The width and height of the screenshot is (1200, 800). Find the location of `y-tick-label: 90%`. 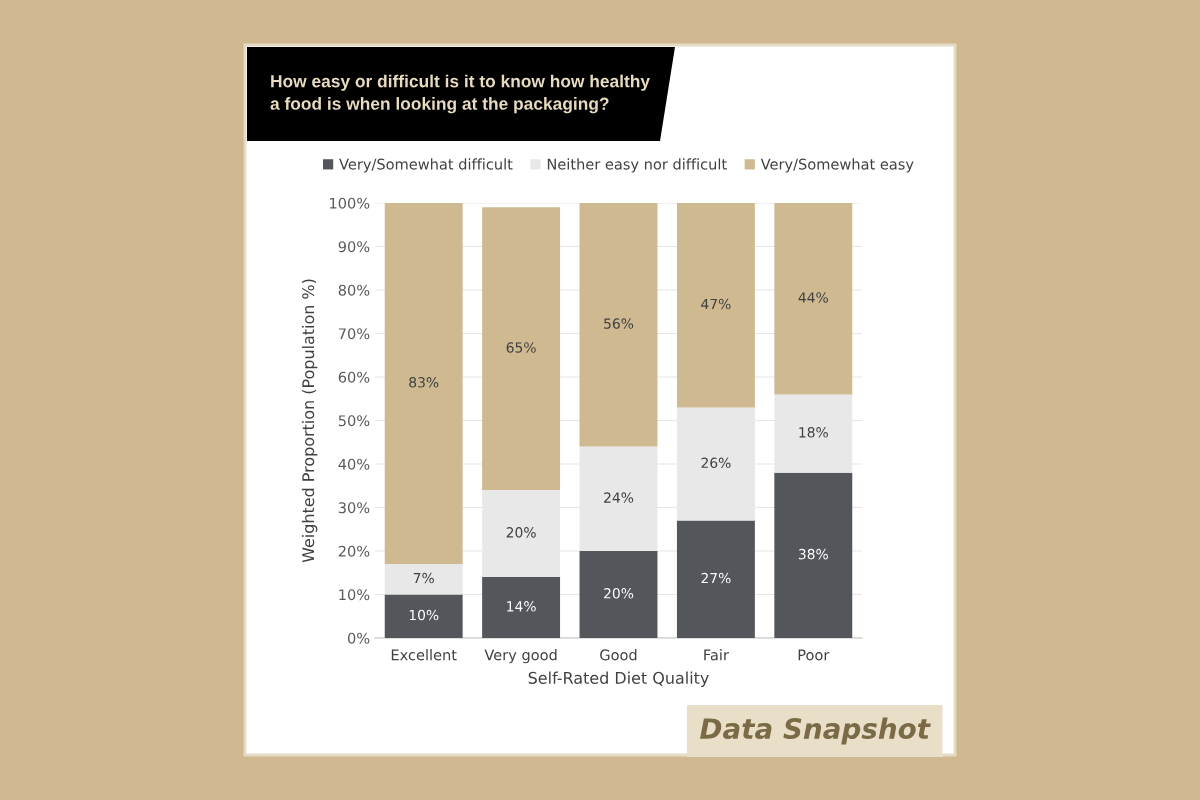

y-tick-label: 90% is located at coordinates (354, 247).